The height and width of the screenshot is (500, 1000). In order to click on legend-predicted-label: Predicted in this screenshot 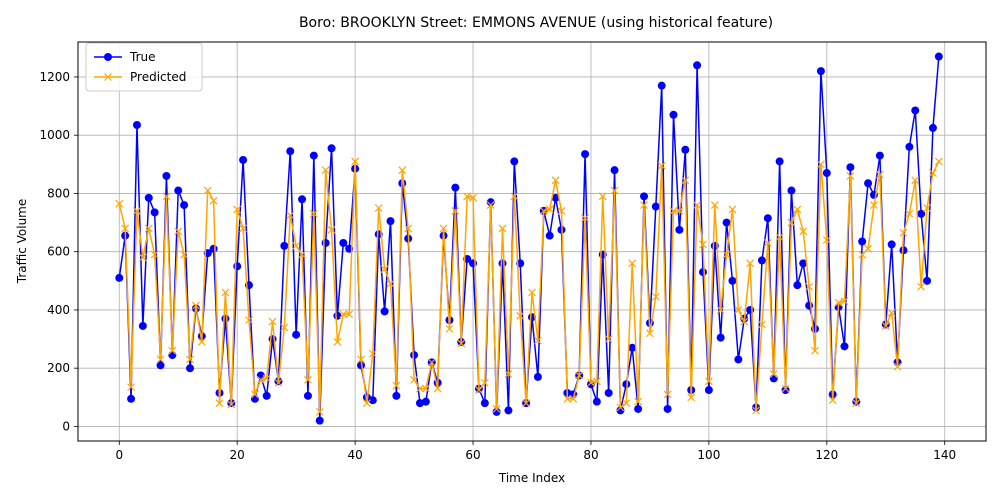, I will do `click(158, 77)`.